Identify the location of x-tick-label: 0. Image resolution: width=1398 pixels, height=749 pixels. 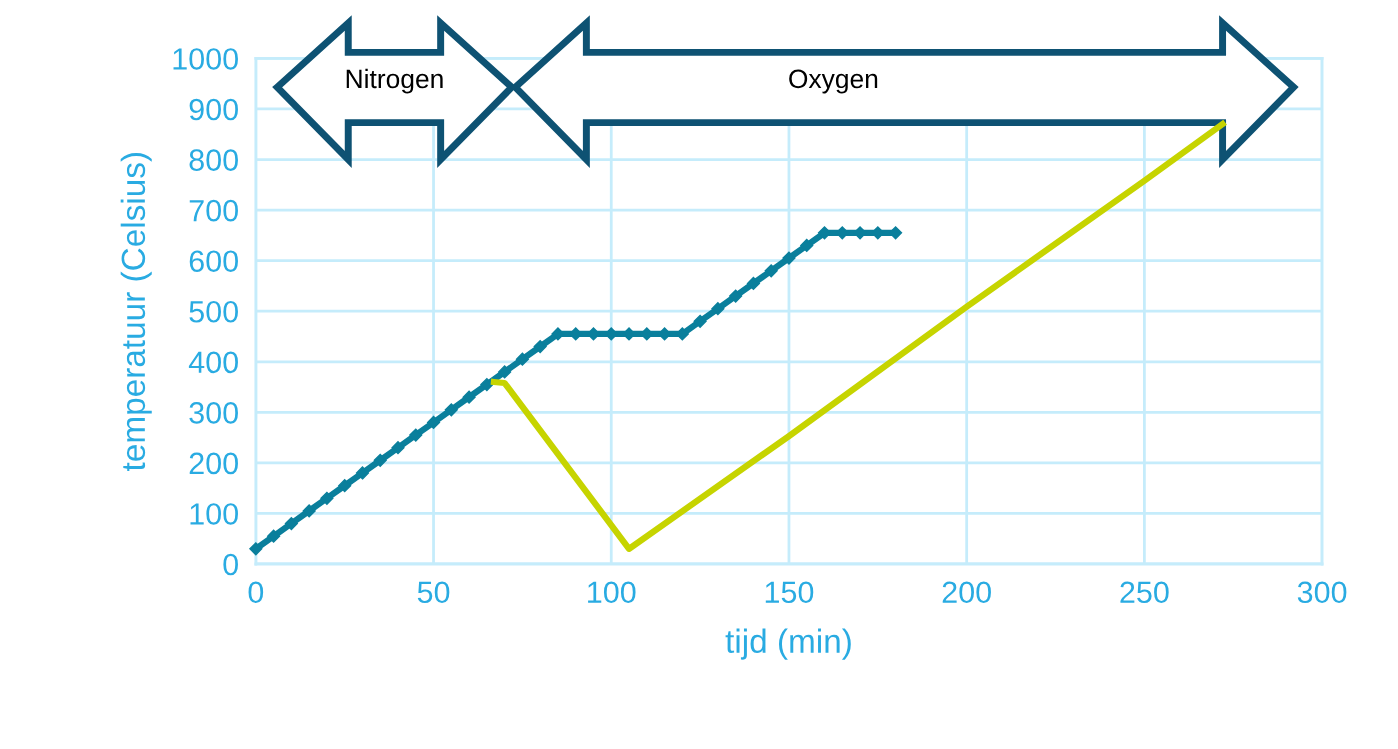
(256, 592).